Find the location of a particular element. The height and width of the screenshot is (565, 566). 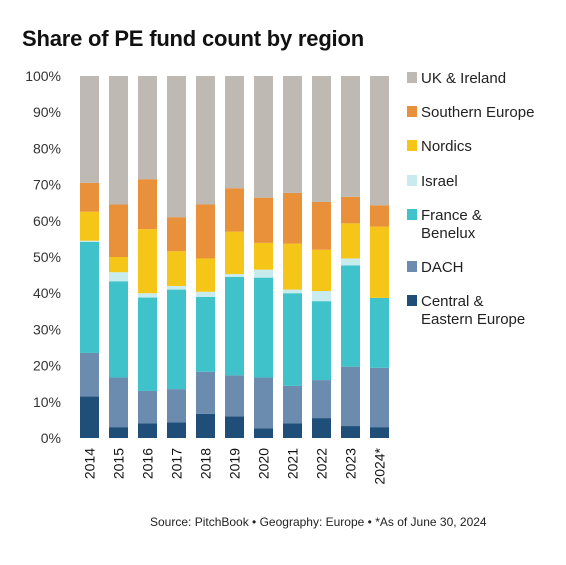

x-tick-label: 2022 is located at coordinates (322, 463).